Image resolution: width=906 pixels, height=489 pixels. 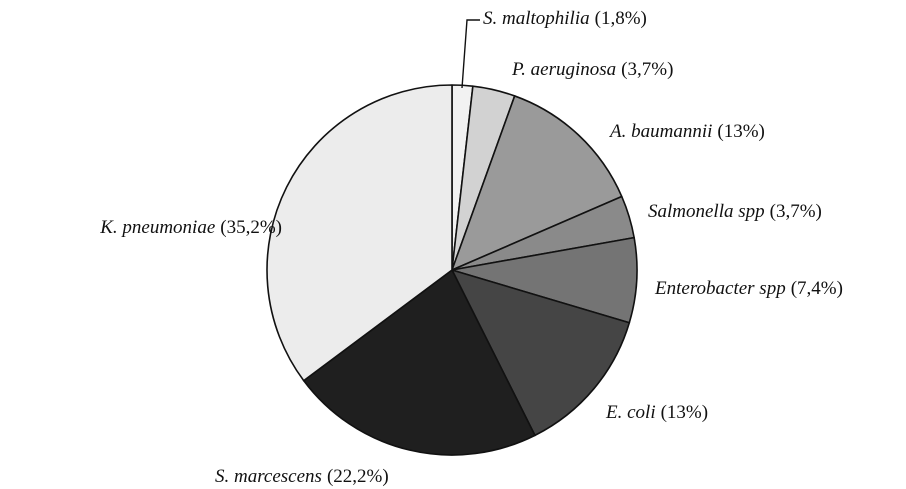 I want to click on percent-label: (35,2%), so click(x=251, y=227).